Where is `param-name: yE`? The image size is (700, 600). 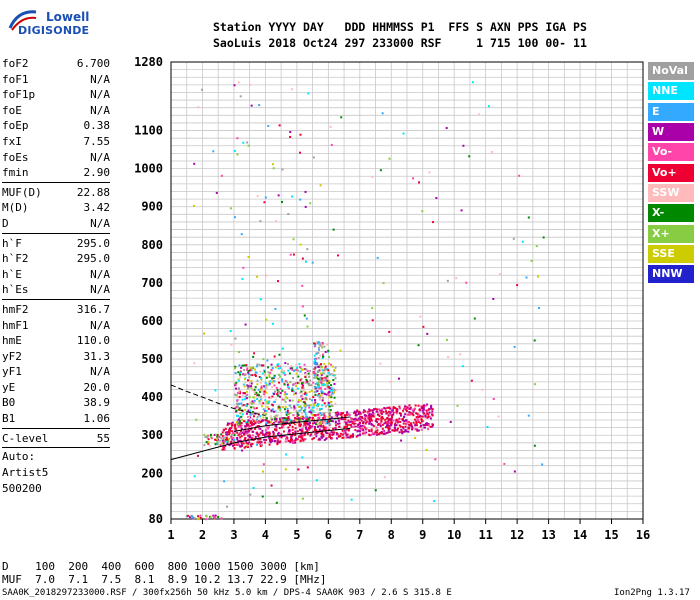 param-name: yE is located at coordinates (9, 387).